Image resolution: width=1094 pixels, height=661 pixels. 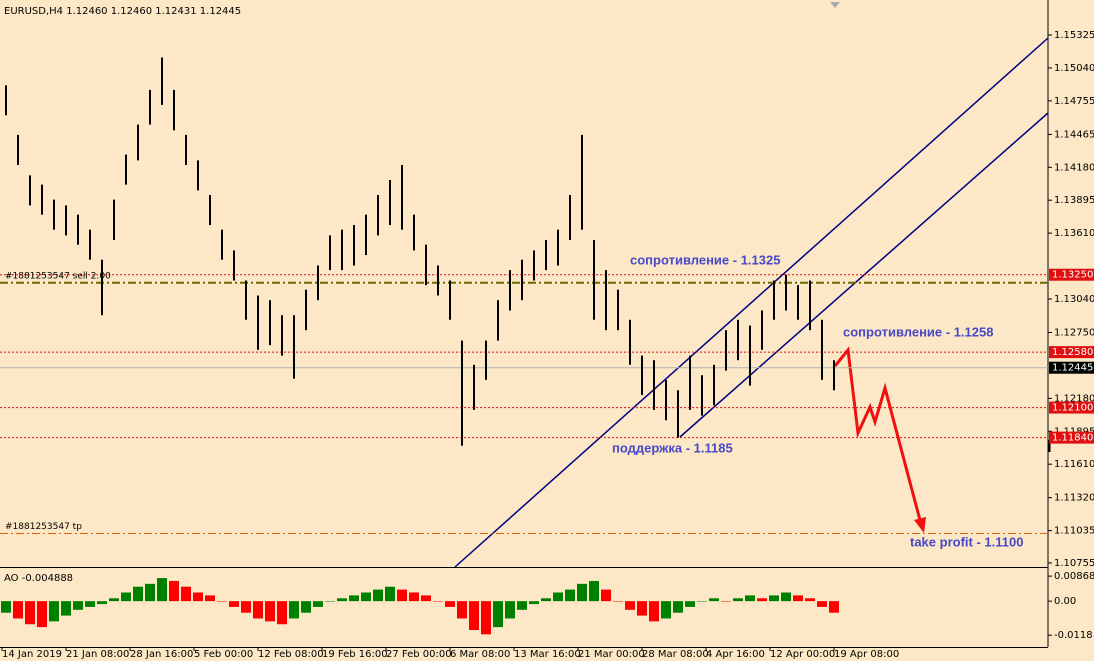 What do you see at coordinates (1074, 576) in the screenshot?
I see `indicator-y-tick-label: 0.008682` at bounding box center [1074, 576].